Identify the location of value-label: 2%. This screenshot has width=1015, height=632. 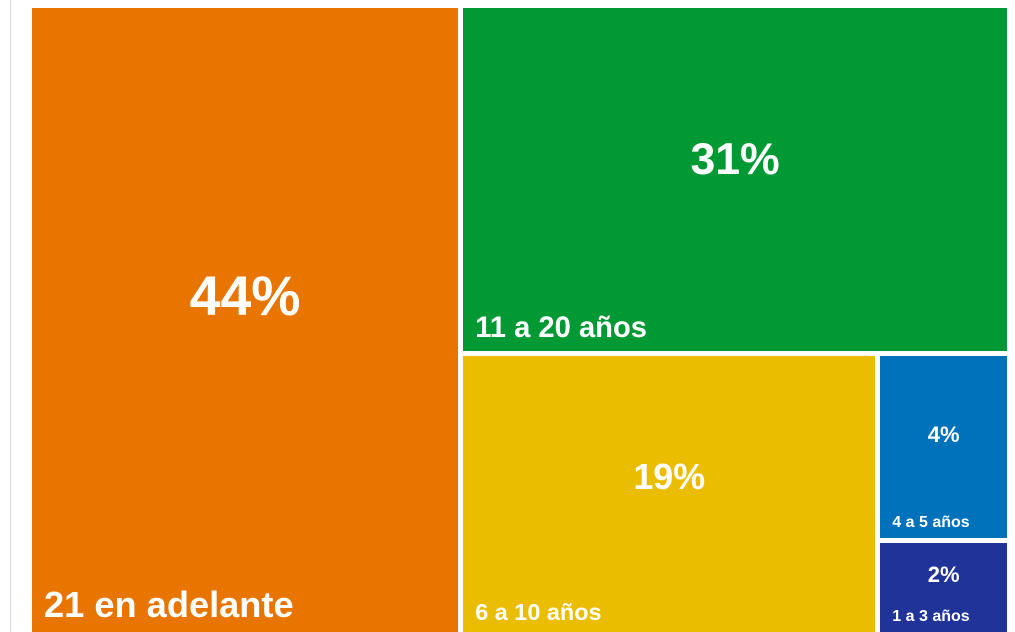
(943, 575).